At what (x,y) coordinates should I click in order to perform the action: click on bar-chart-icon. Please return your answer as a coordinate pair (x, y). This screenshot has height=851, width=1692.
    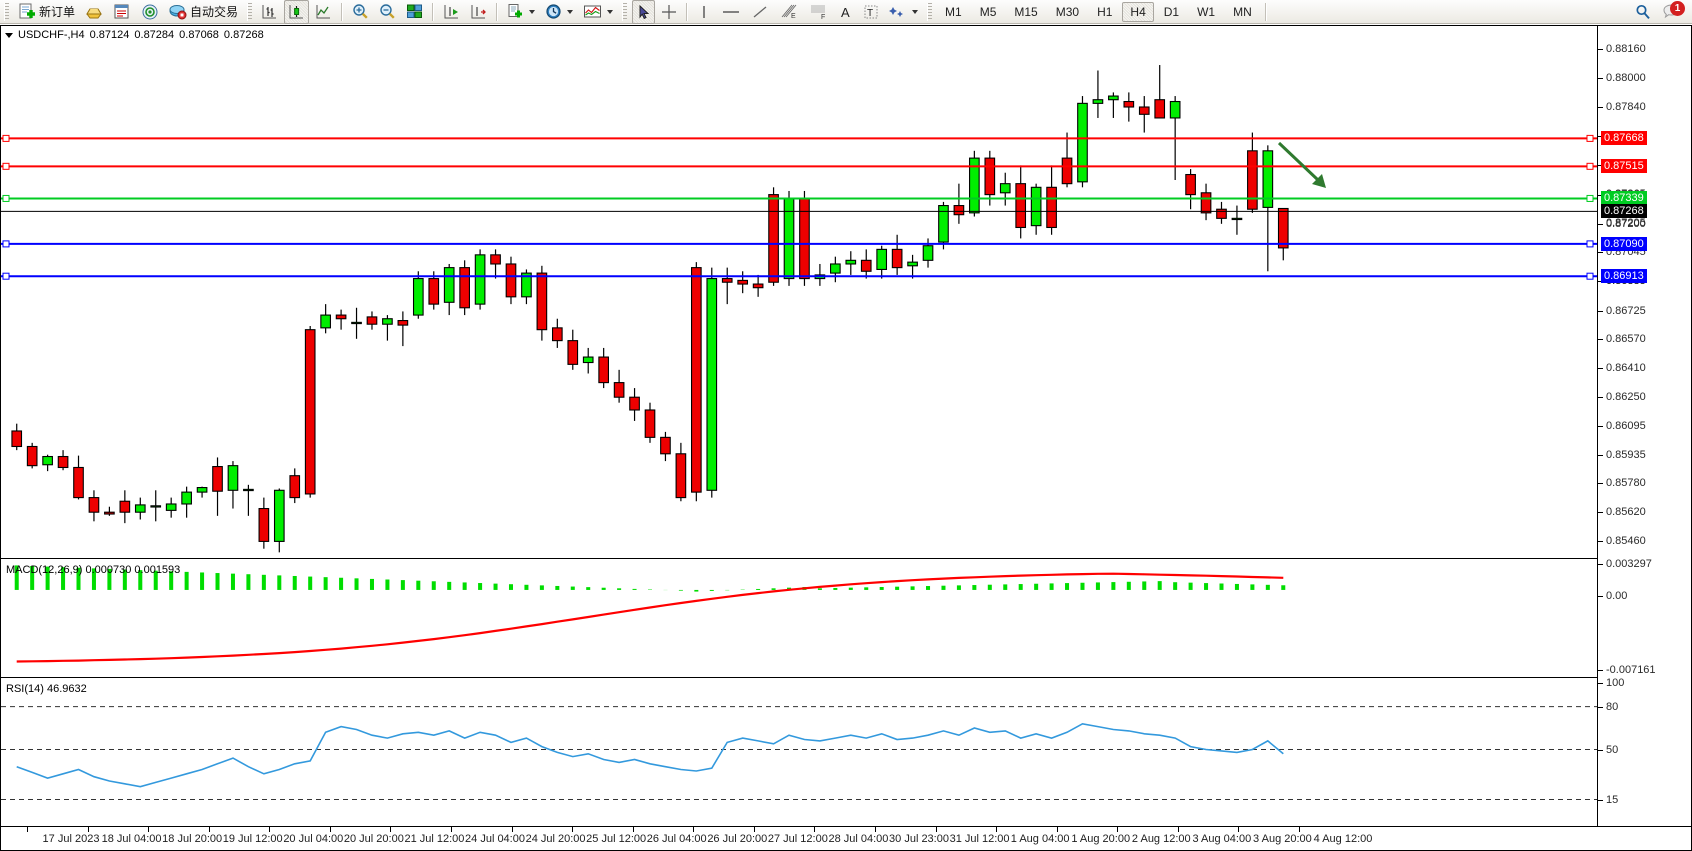
    Looking at the image, I should click on (269, 12).